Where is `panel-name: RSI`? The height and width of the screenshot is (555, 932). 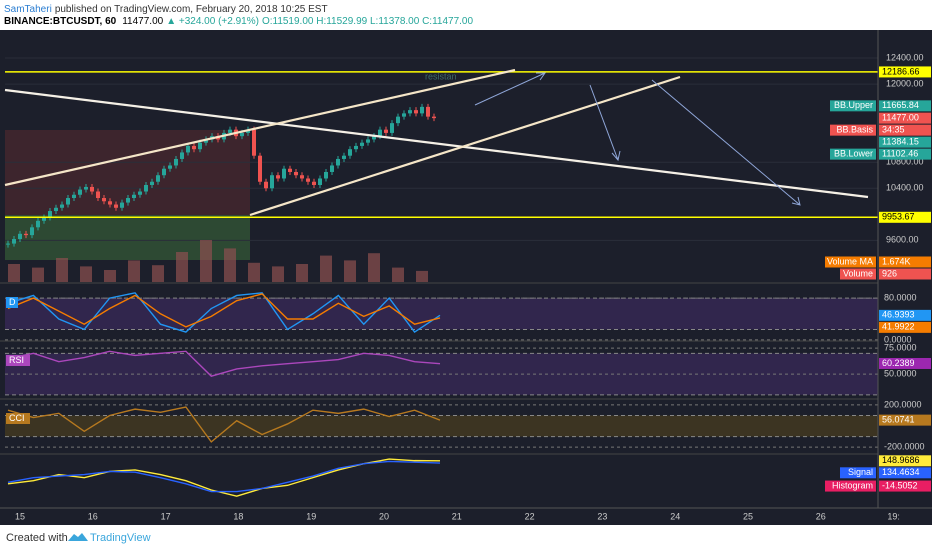
panel-name: RSI is located at coordinates (16, 360).